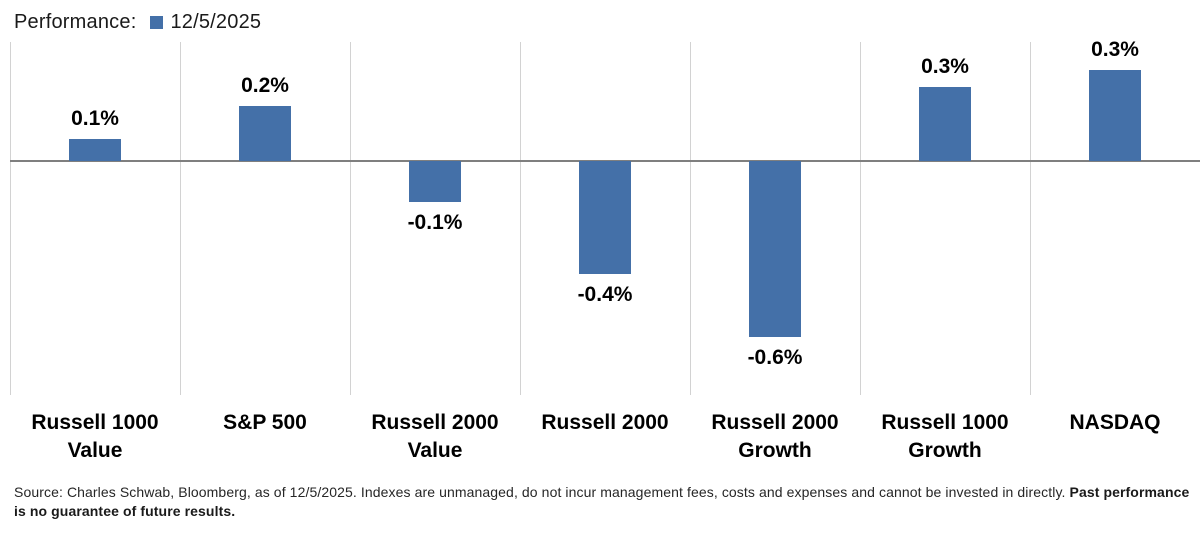 The height and width of the screenshot is (537, 1200). Describe the element at coordinates (945, 124) in the screenshot. I see `bar-russell-1000-growth` at that location.